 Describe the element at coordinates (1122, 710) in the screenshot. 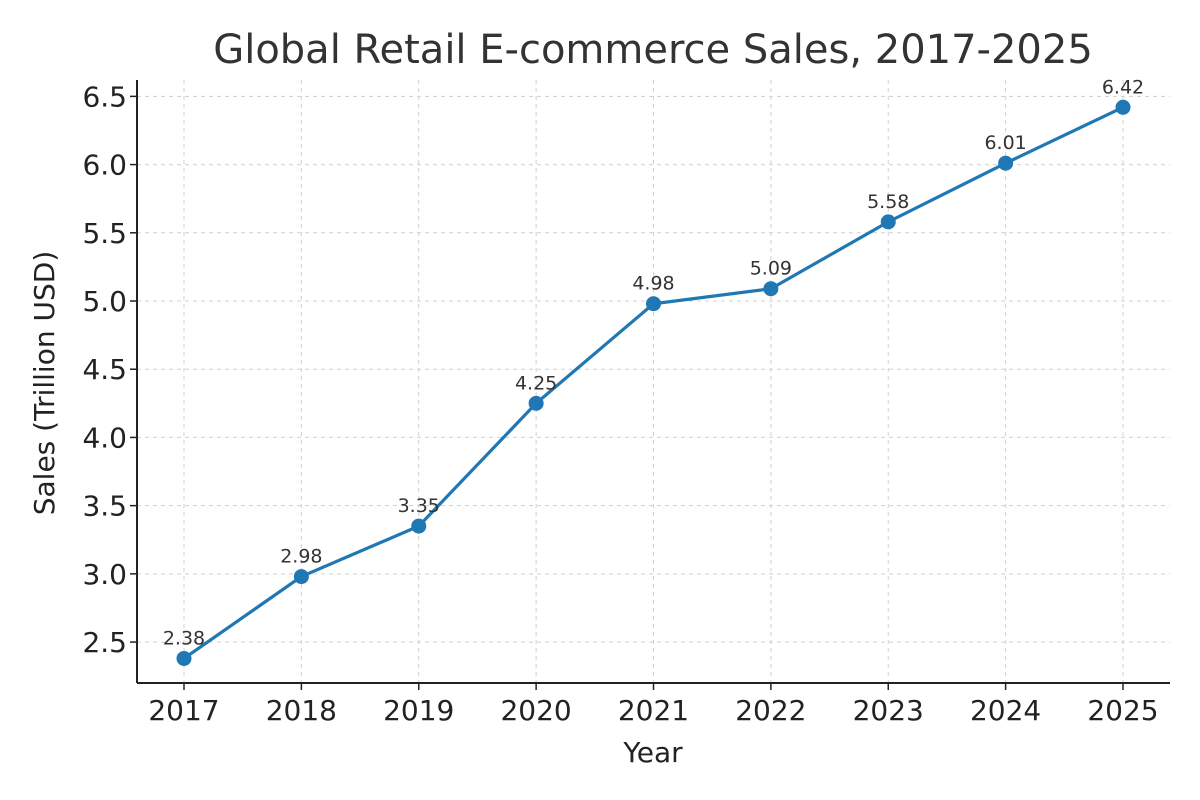

I see `x-tick-label: 2025` at that location.